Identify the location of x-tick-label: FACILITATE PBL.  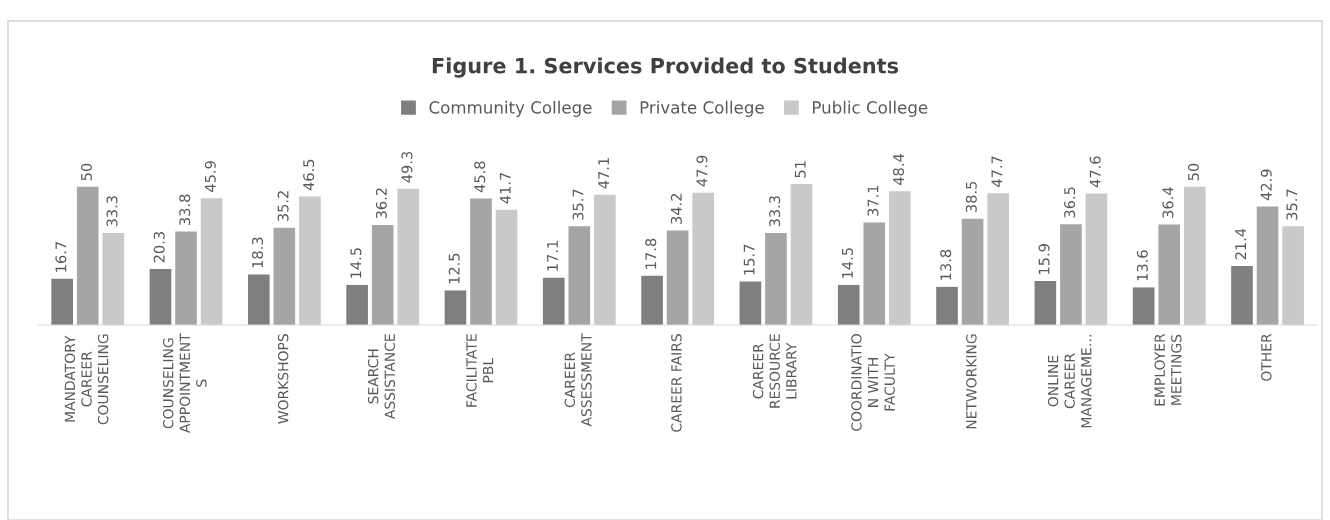
(480, 370).